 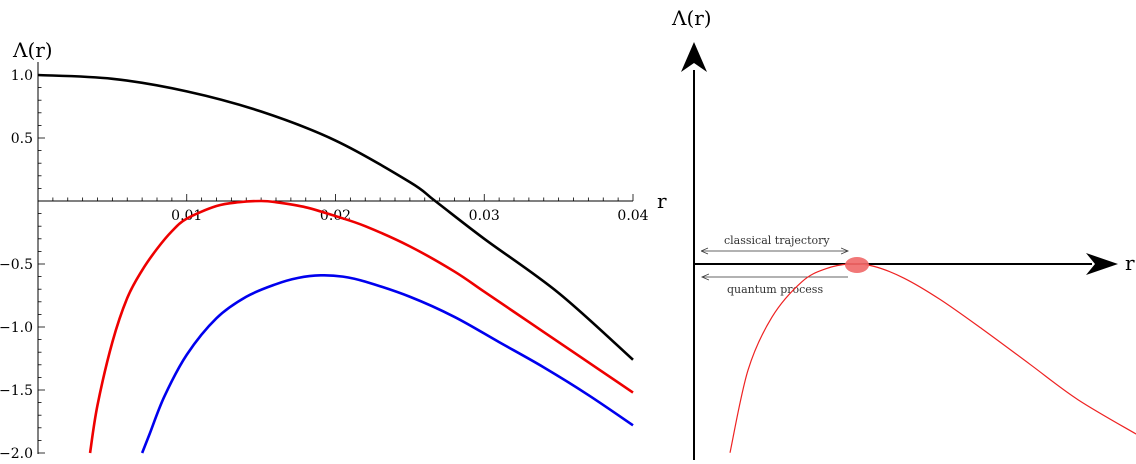 What do you see at coordinates (32, 50) in the screenshot?
I see `left-ylabel: Λ(r)` at bounding box center [32, 50].